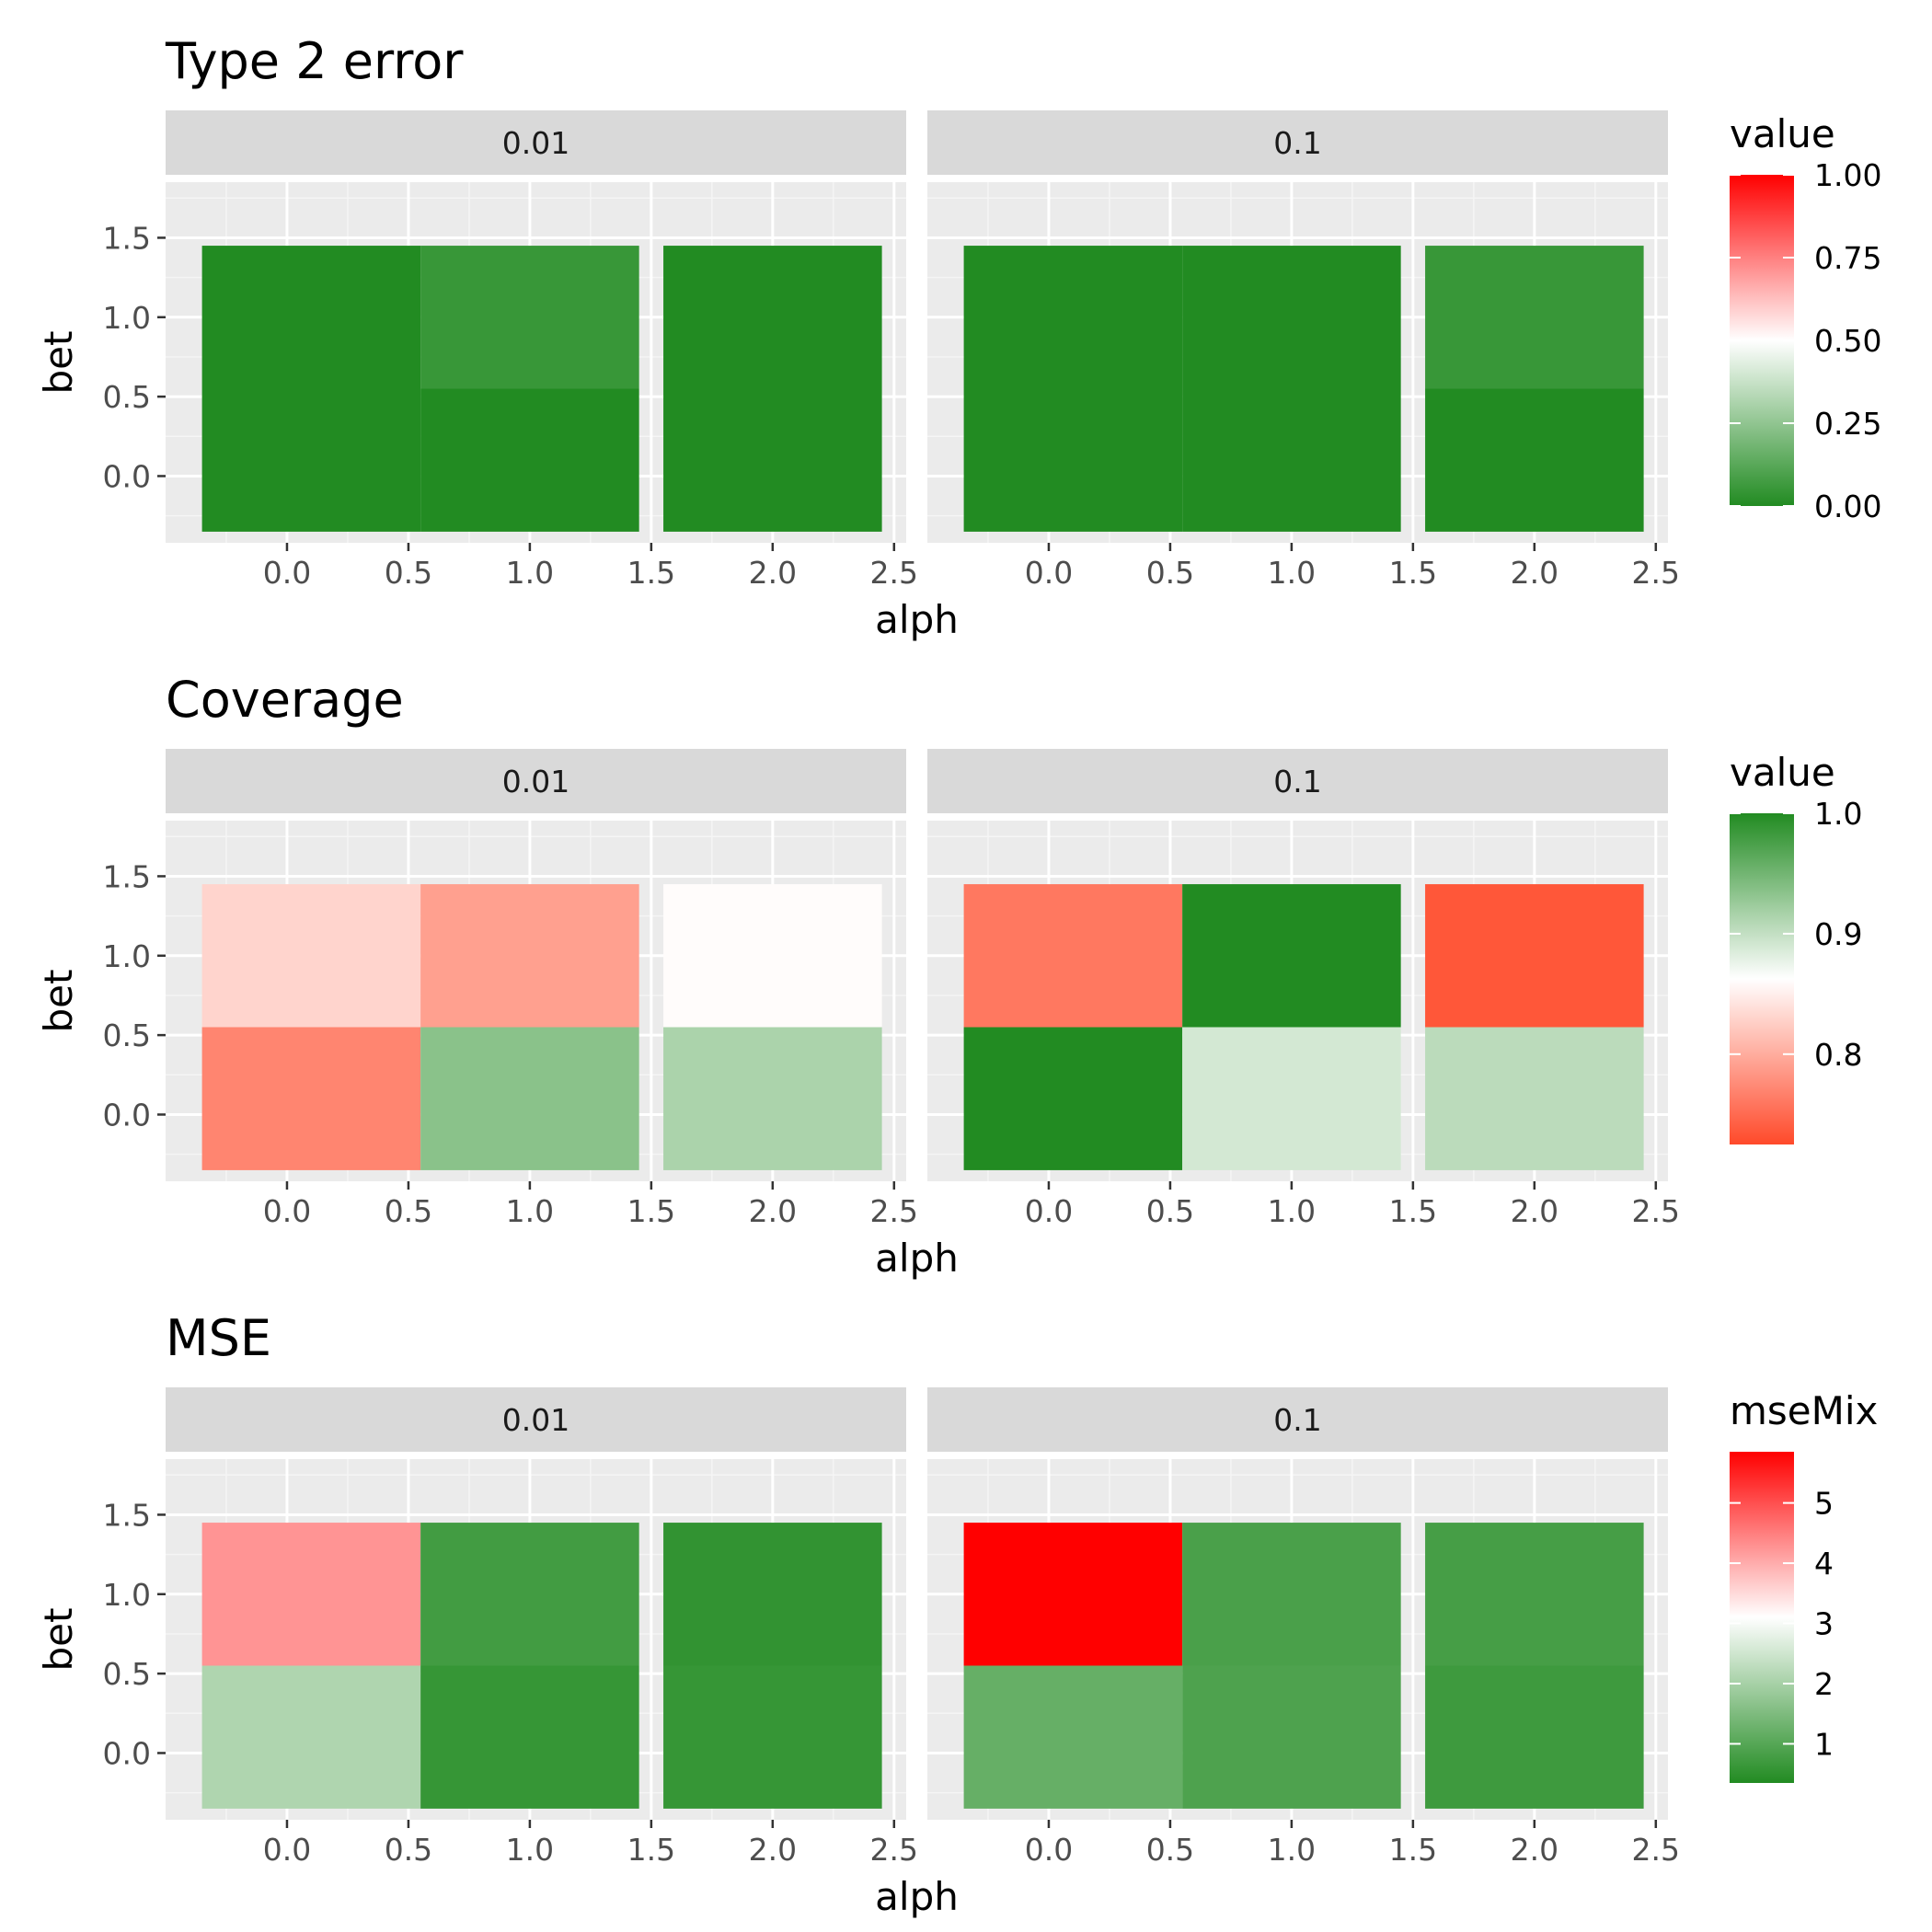 The width and height of the screenshot is (1932, 1932). Describe the element at coordinates (1804, 1410) in the screenshot. I see `legend-title: mseMix` at that location.